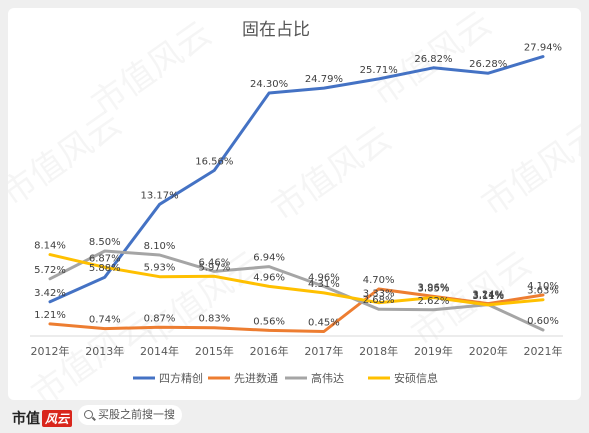 This screenshot has height=433, width=589. I want to click on data-label: 24.79%, so click(324, 79).